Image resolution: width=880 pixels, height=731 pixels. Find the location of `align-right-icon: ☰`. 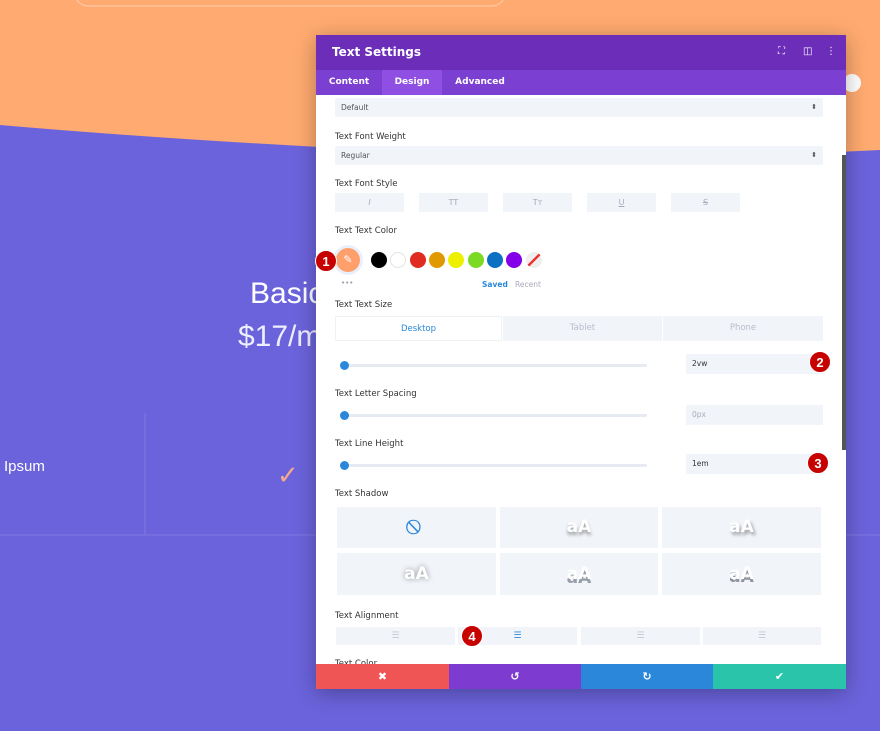

align-right-icon: ☰ is located at coordinates (640, 636).